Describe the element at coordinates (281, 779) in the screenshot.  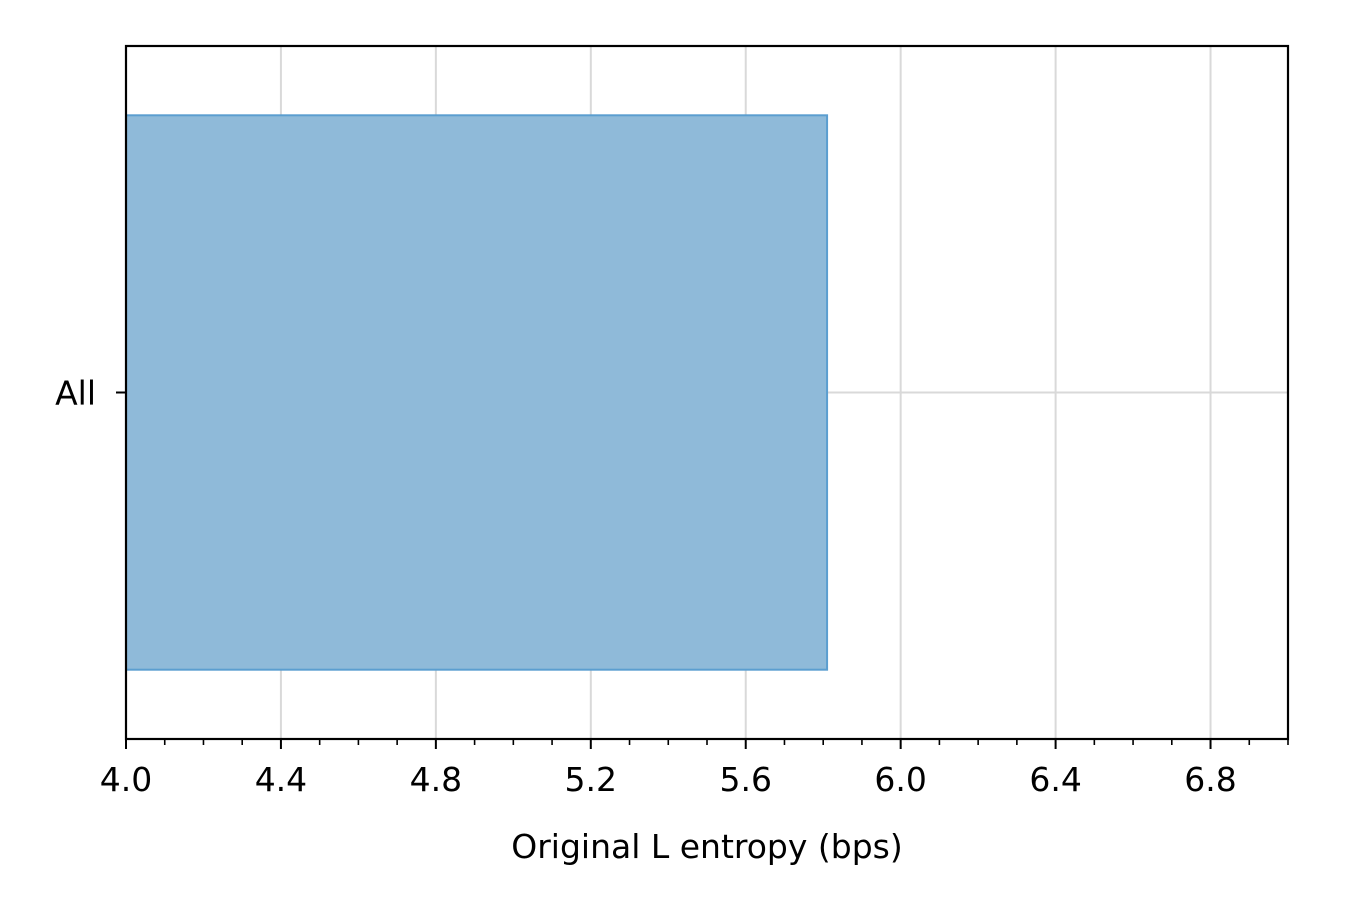
I see `x-tick-label: 4.4` at that location.